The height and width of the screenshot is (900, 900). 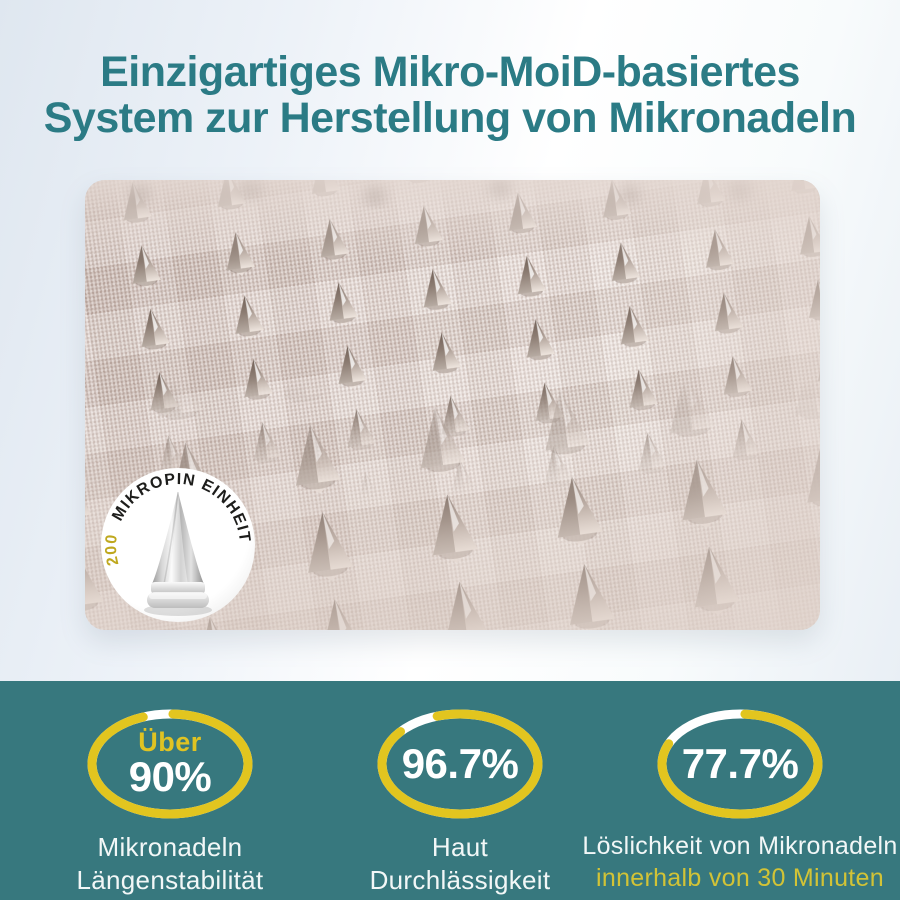 What do you see at coordinates (178, 553) in the screenshot?
I see `needle-tip-icon` at bounding box center [178, 553].